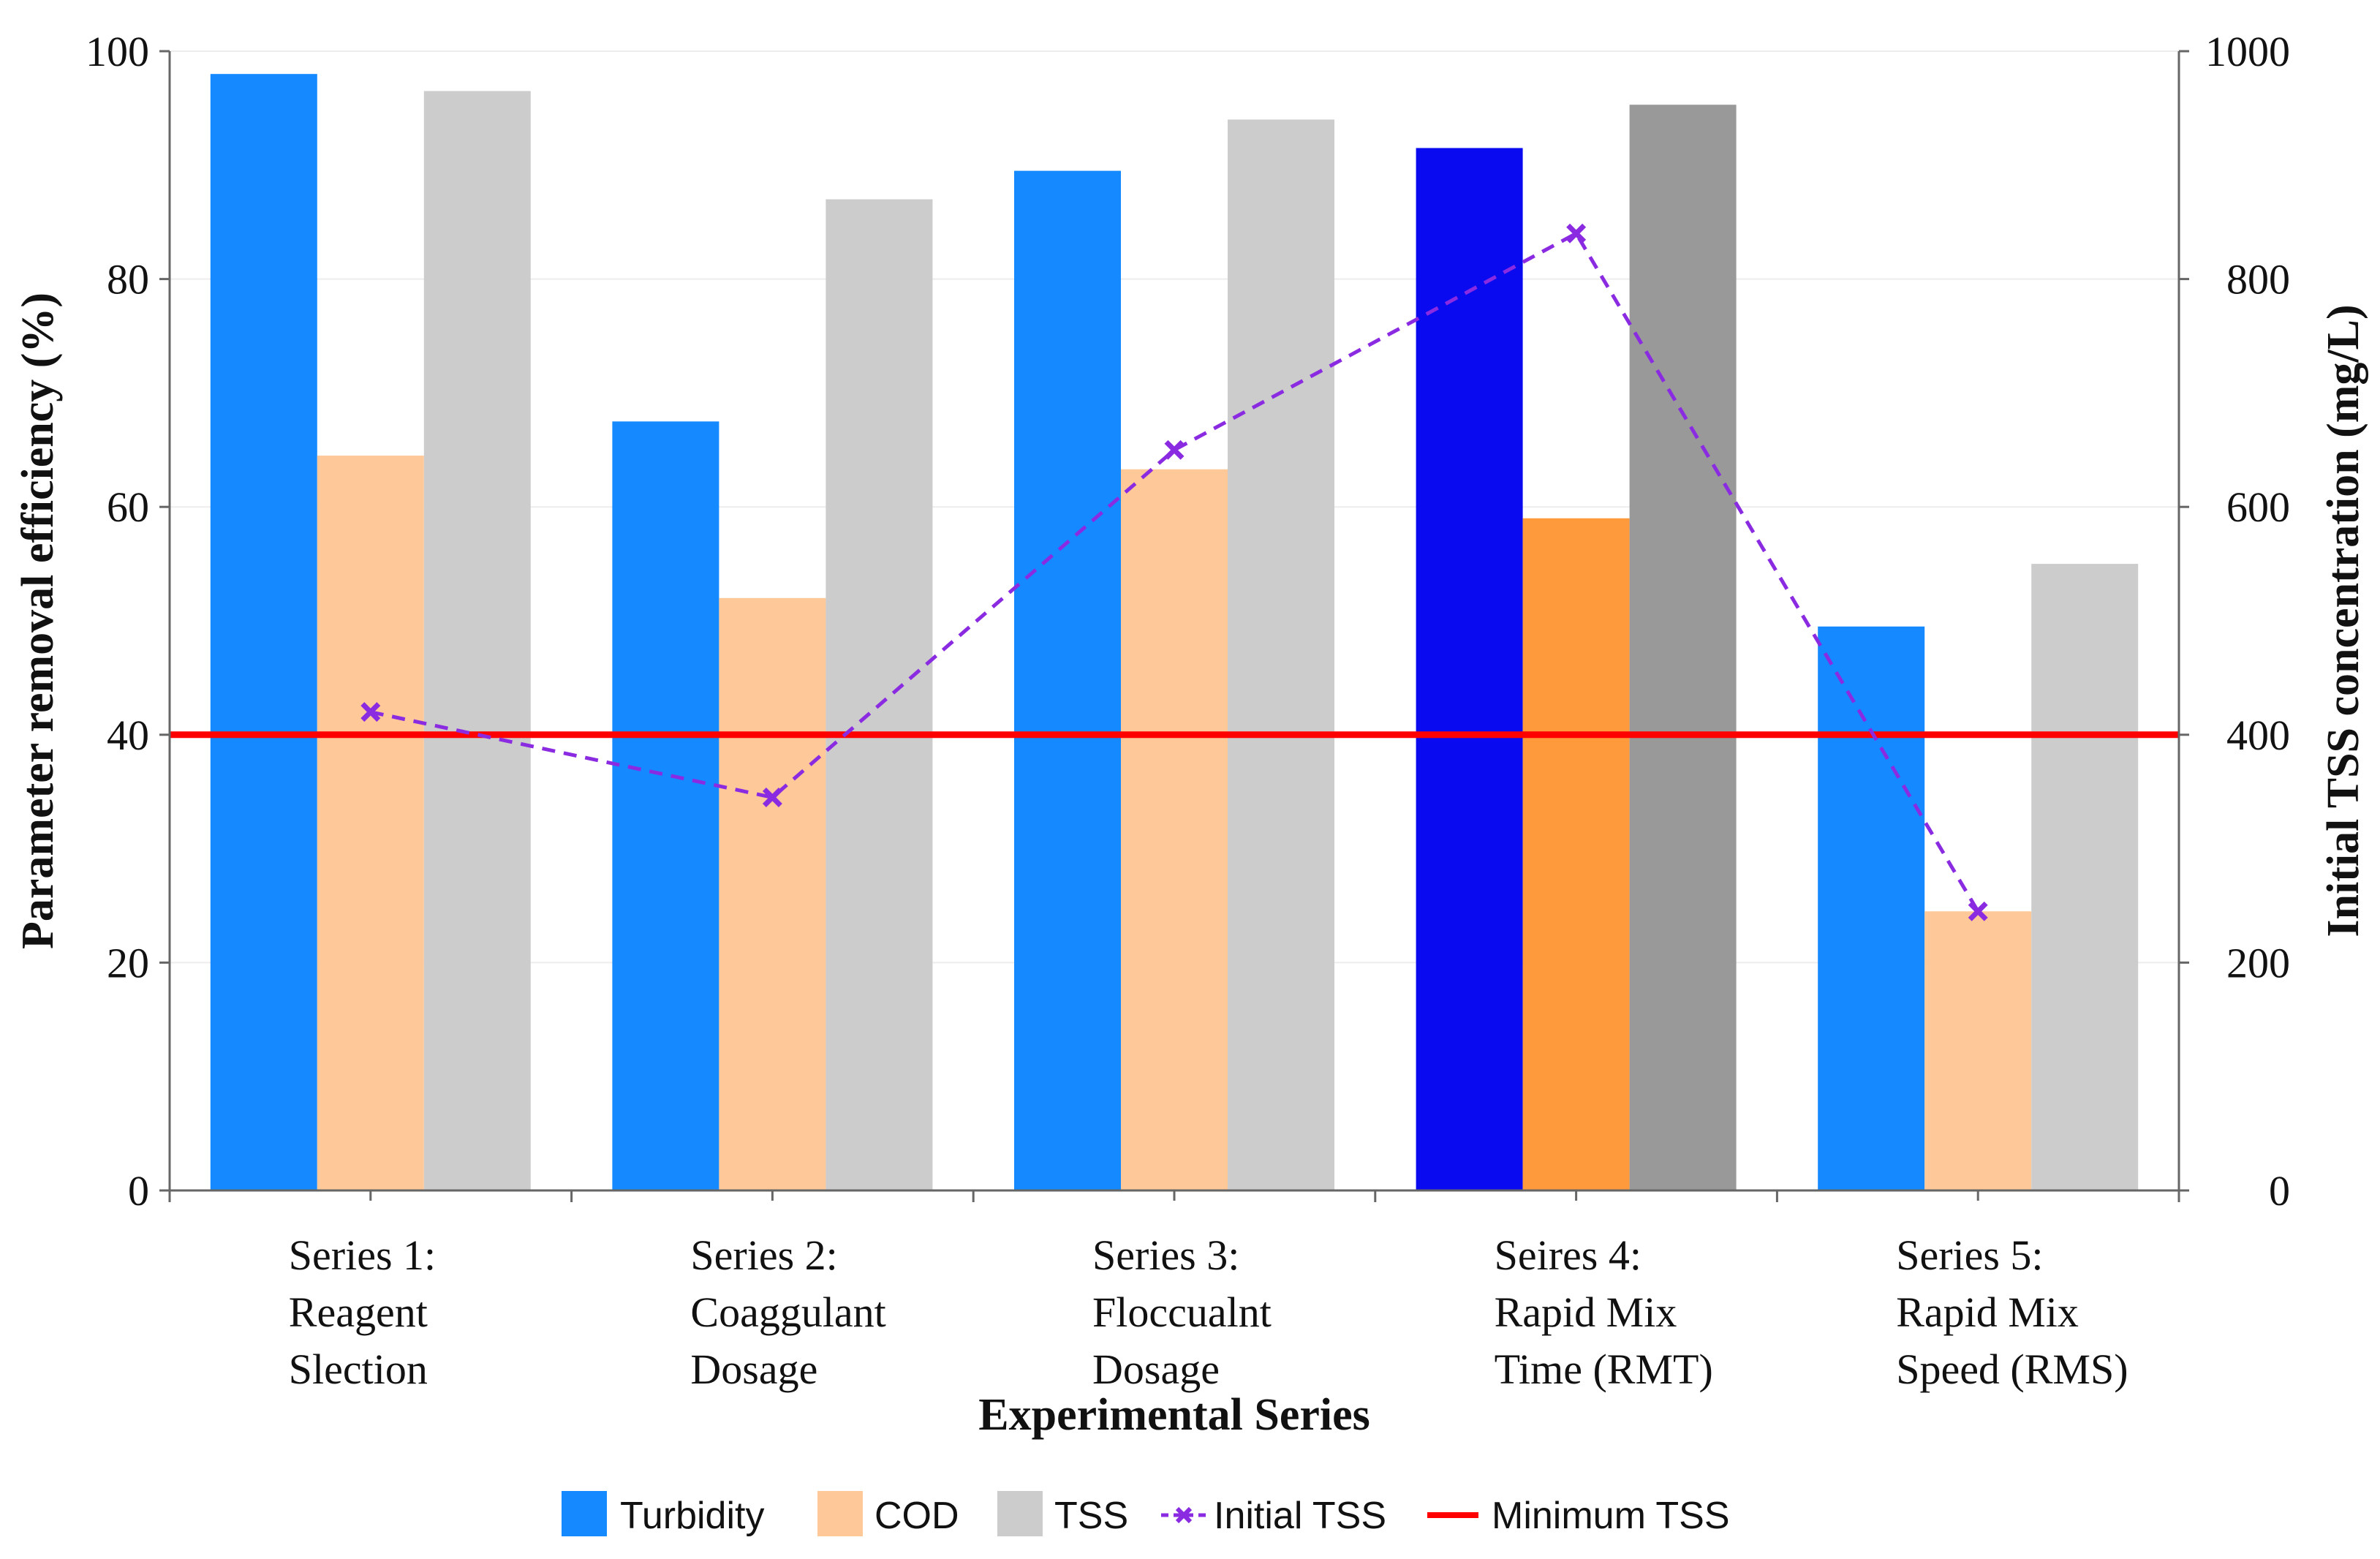 The width and height of the screenshot is (2380, 1559). What do you see at coordinates (128, 735) in the screenshot?
I see `y-left-tick-label: 40` at bounding box center [128, 735].